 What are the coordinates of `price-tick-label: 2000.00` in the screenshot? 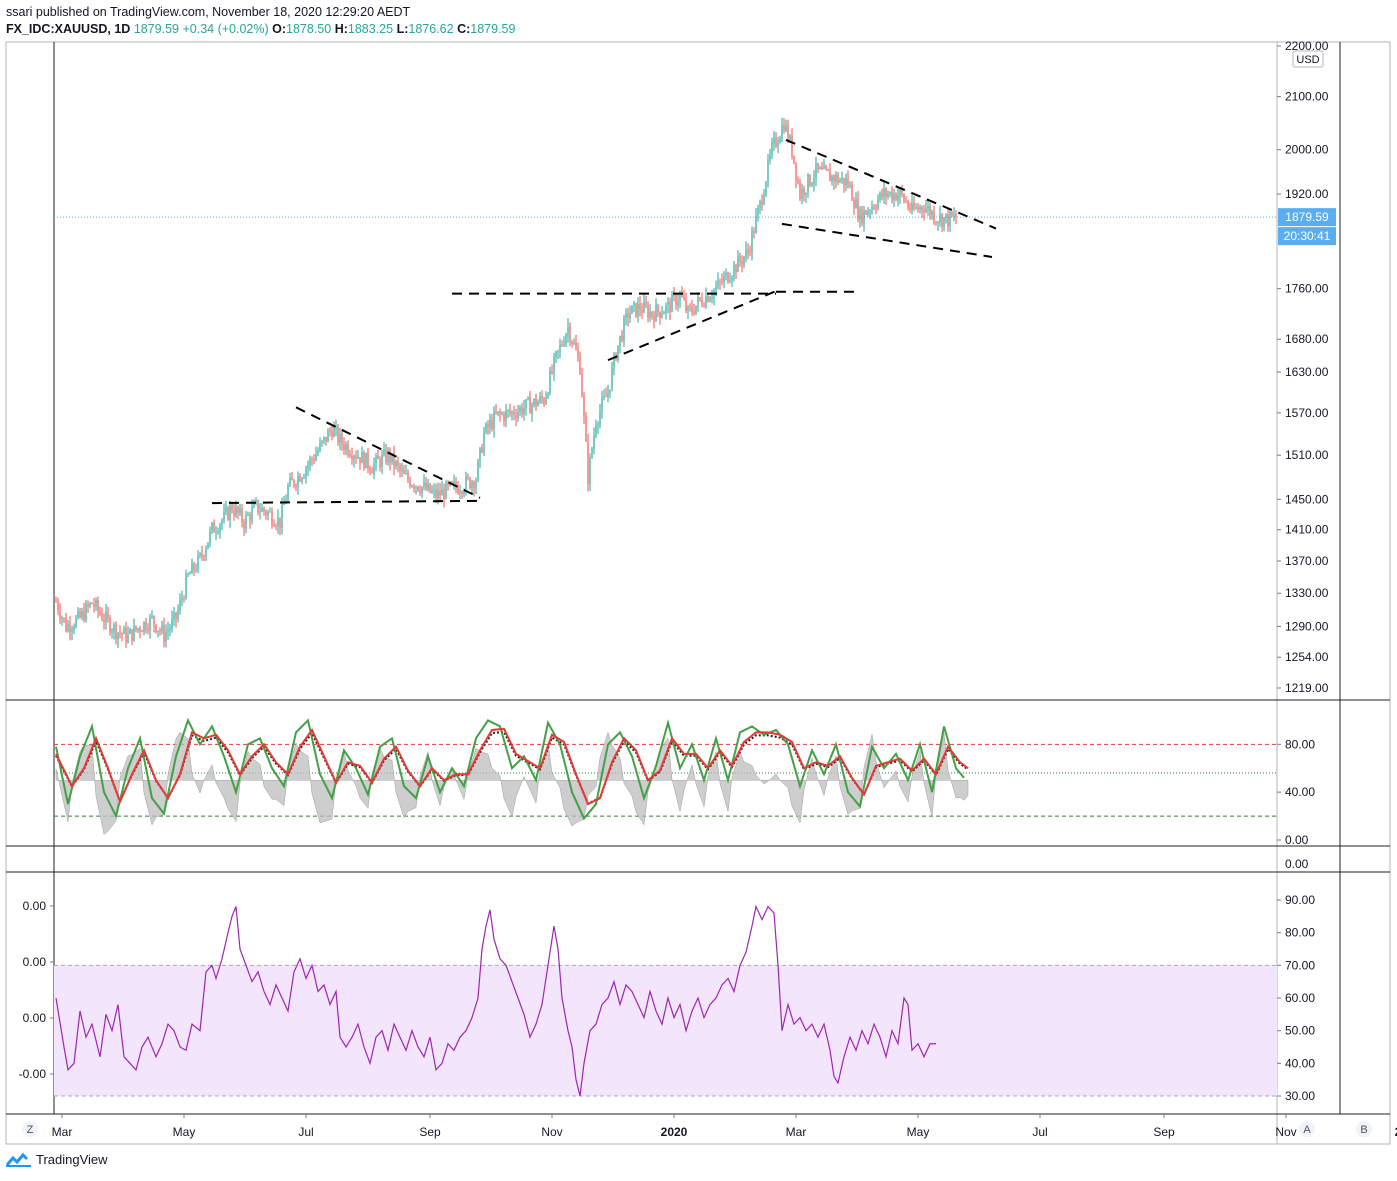 It's located at (1307, 150).